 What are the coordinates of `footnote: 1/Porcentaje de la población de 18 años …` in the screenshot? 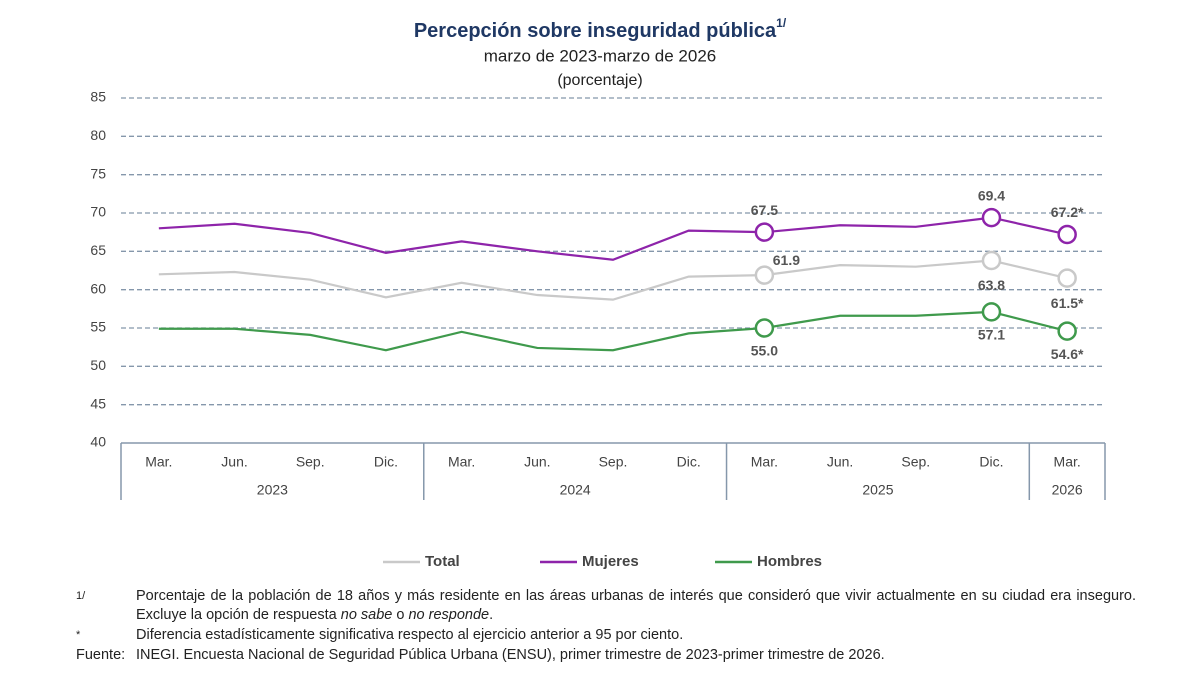 It's located at (606, 606).